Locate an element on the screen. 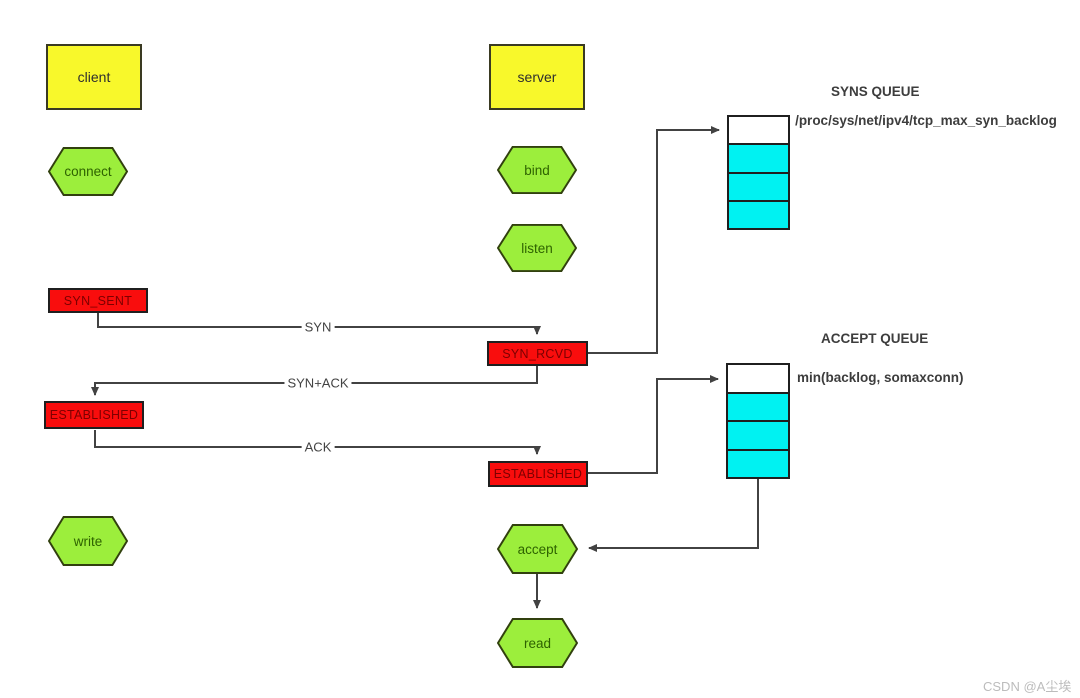 This screenshot has height=698, width=1080. syn-ack-message-label: SYN+ACK is located at coordinates (318, 383).